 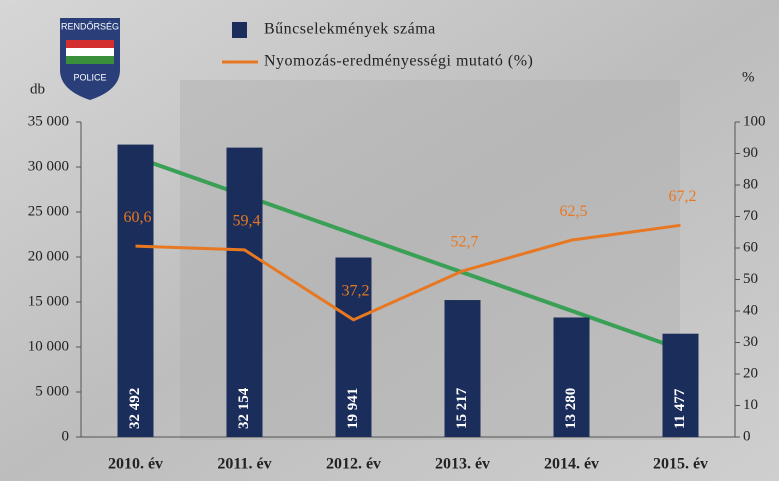 I want to click on y2-tick-label: 40, so click(x=750, y=310).